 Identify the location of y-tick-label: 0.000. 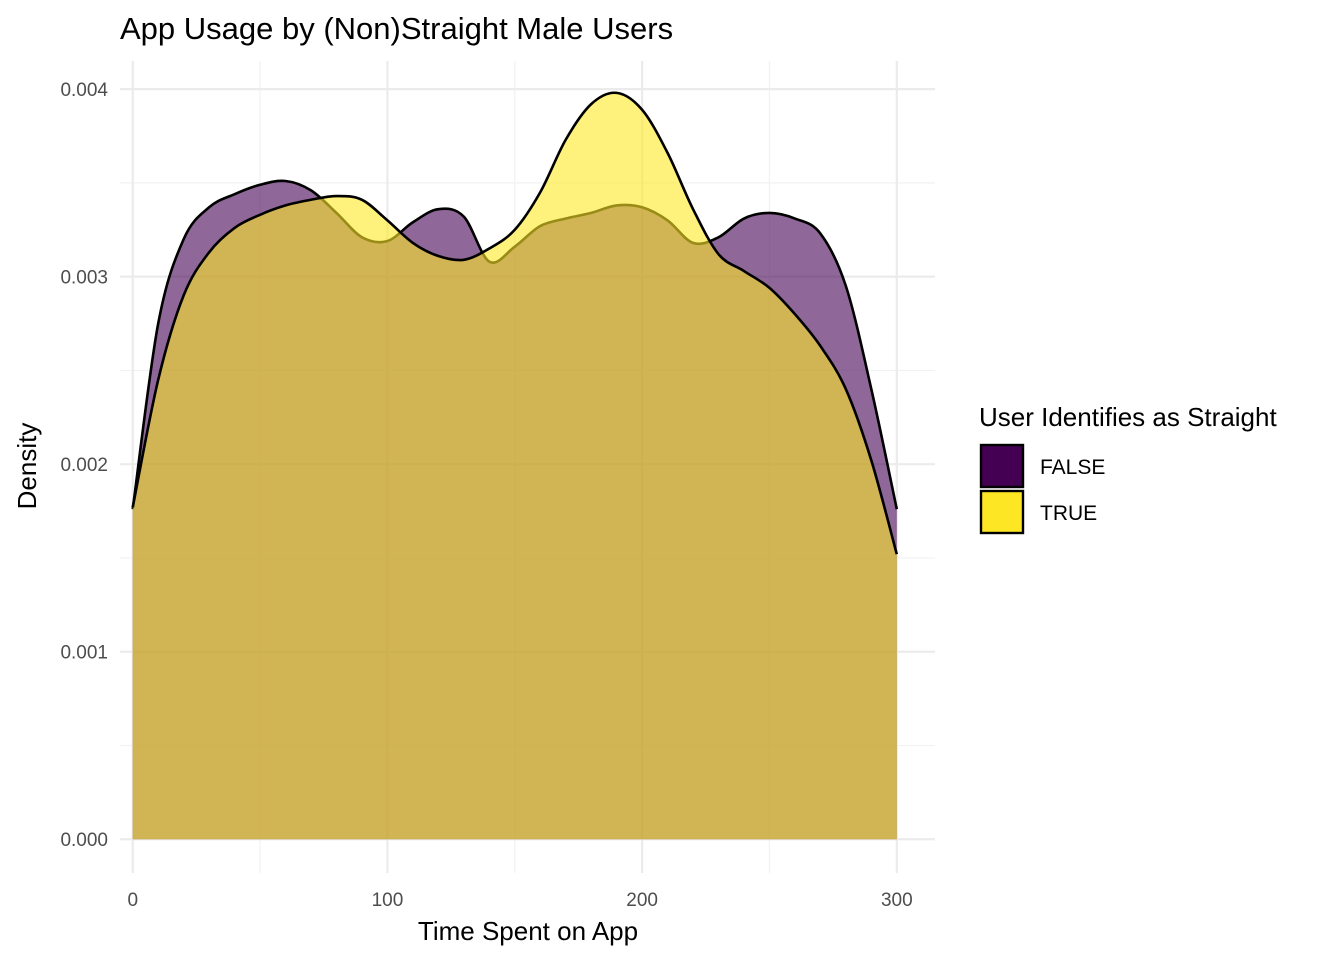
(84, 840).